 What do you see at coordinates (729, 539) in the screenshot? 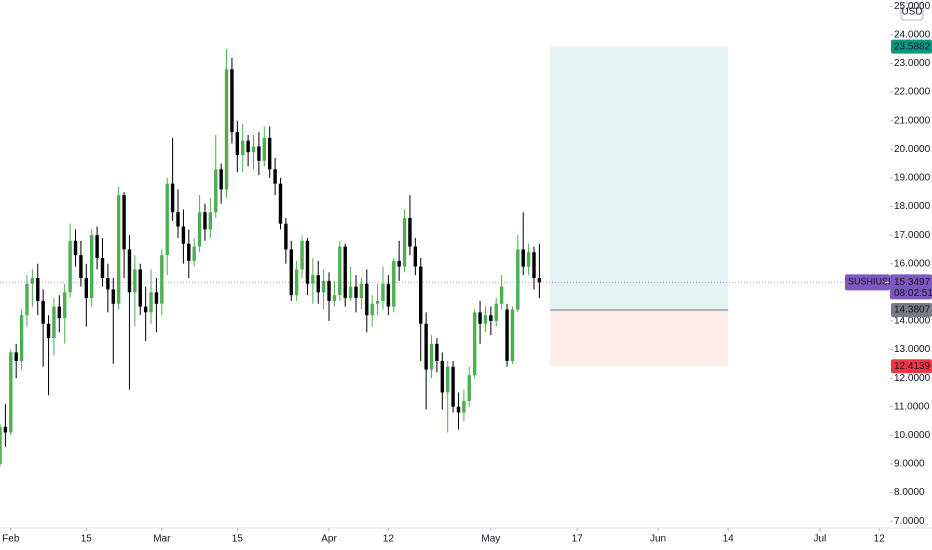
I see `x-tick-label: 14` at bounding box center [729, 539].